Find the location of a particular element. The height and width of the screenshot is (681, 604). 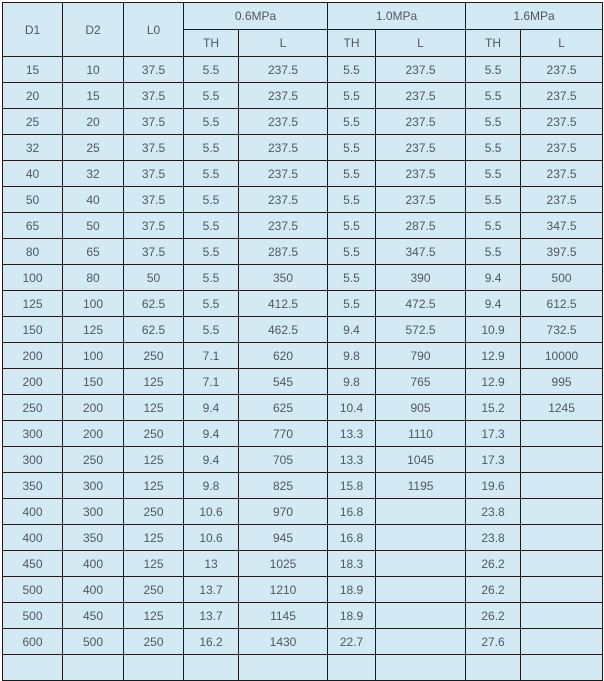

cell-d2: 80 is located at coordinates (93, 277).